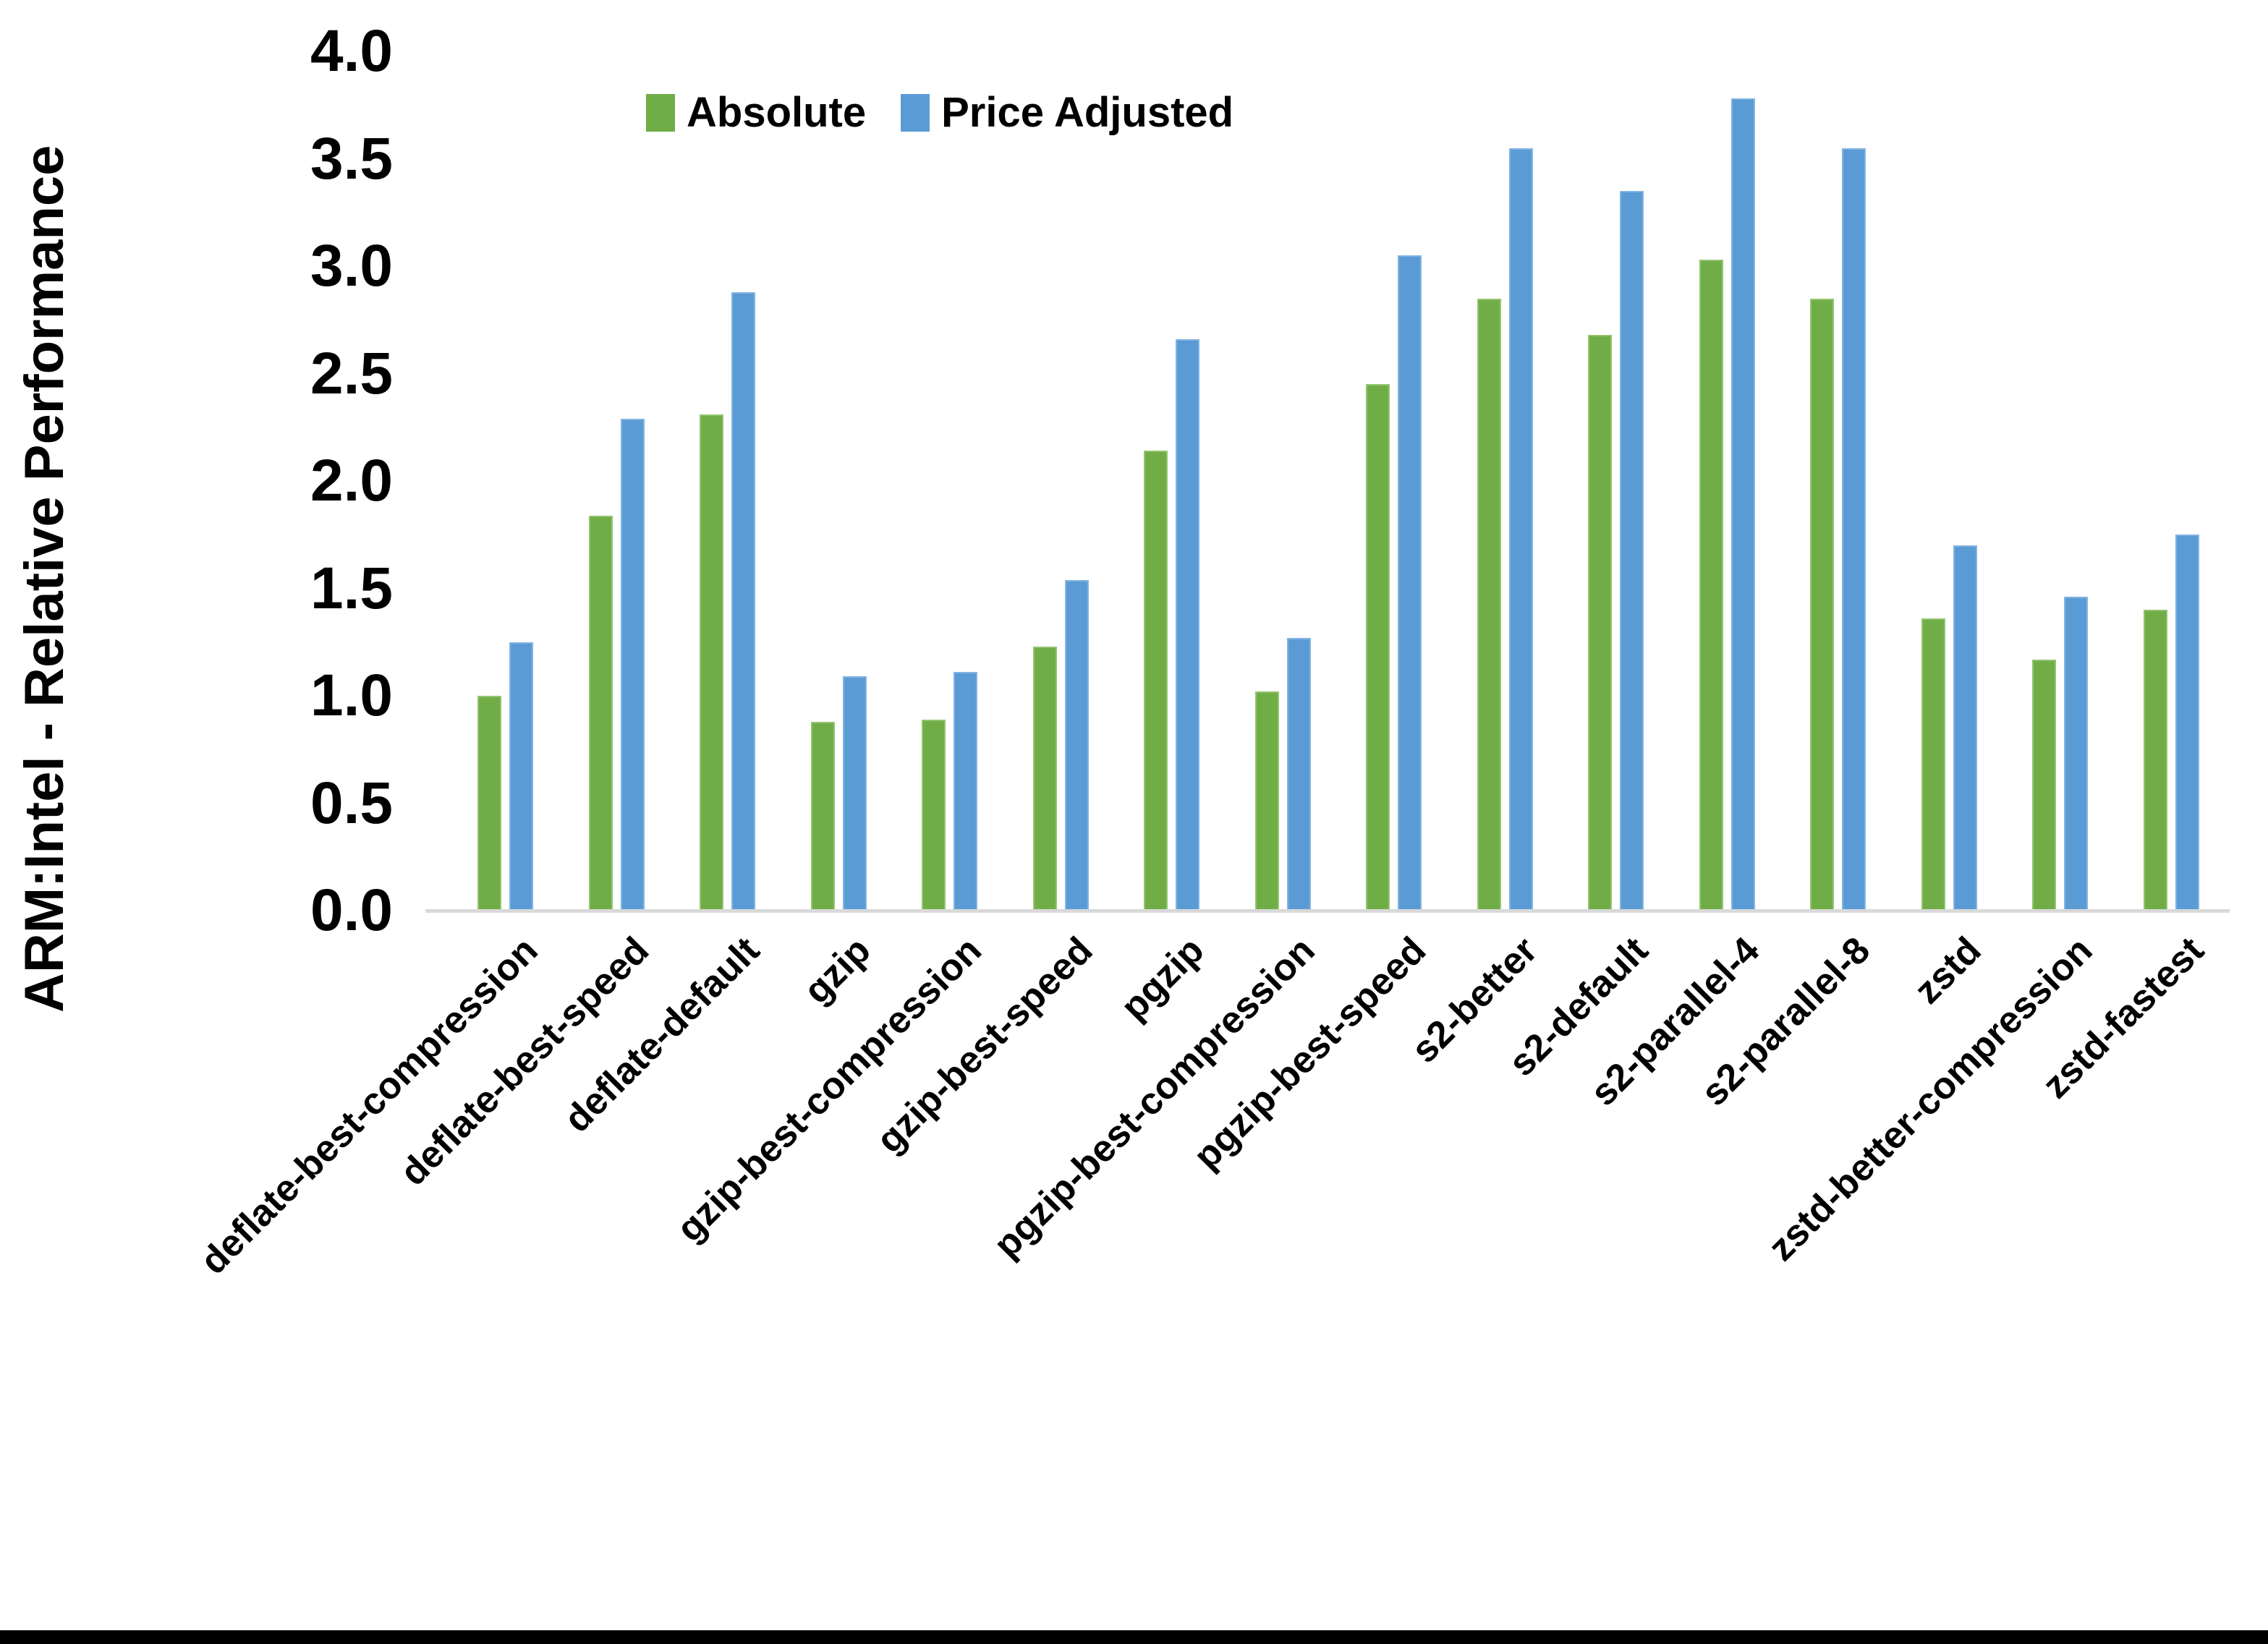 The image size is (2268, 1644). I want to click on y-tick-label: 3.5, so click(351, 158).